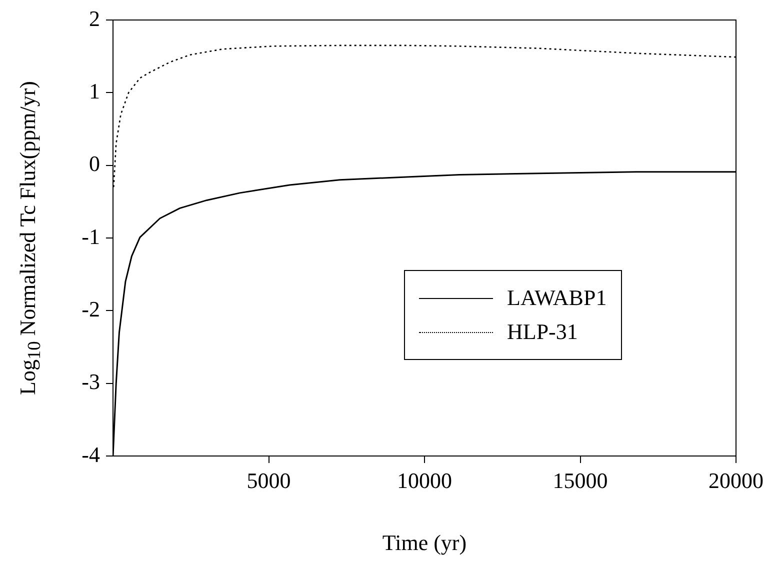 Image resolution: width=777 pixels, height=569 pixels. I want to click on legend-label: HLP-31, so click(542, 332).